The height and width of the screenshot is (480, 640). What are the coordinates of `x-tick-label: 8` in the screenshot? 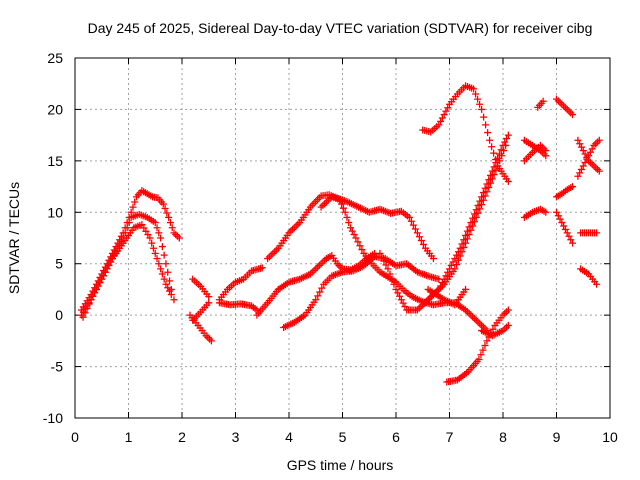 It's located at (503, 437).